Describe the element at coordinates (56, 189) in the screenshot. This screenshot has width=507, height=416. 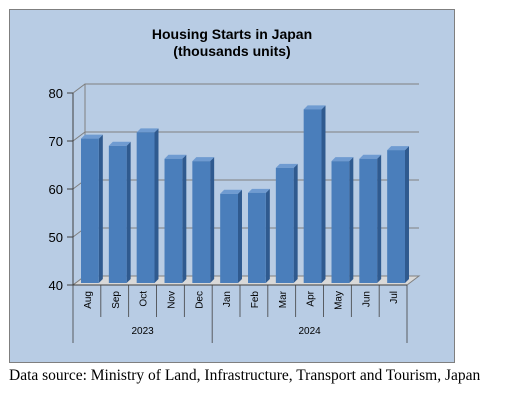
I see `y-tick-label: 60` at that location.